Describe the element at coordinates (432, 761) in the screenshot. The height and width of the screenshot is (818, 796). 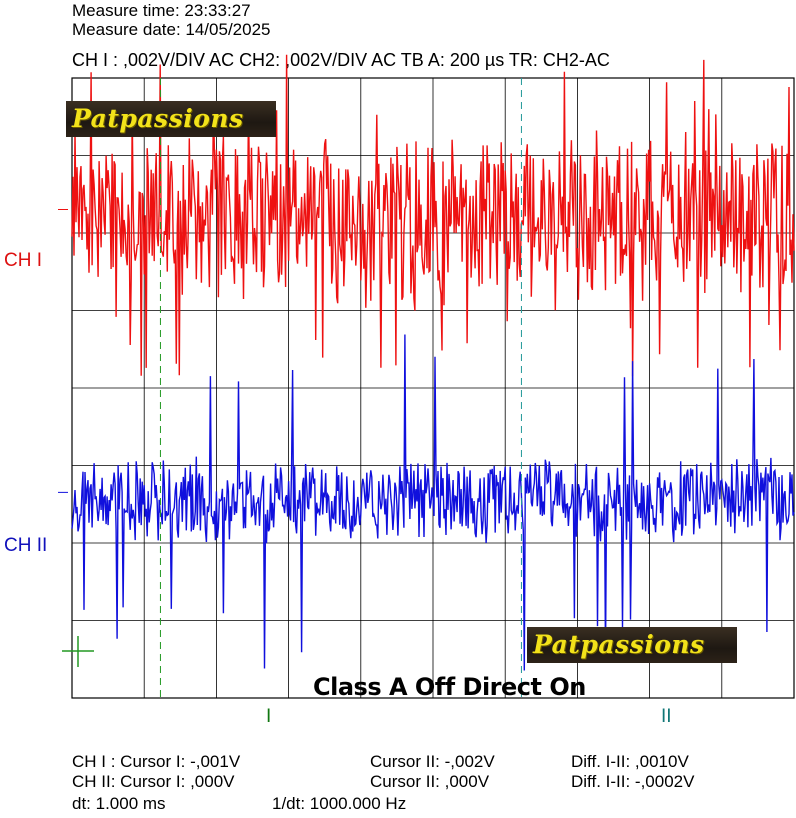
I see `ch1-cursor2-readout: Cursor II: -,002V` at that location.